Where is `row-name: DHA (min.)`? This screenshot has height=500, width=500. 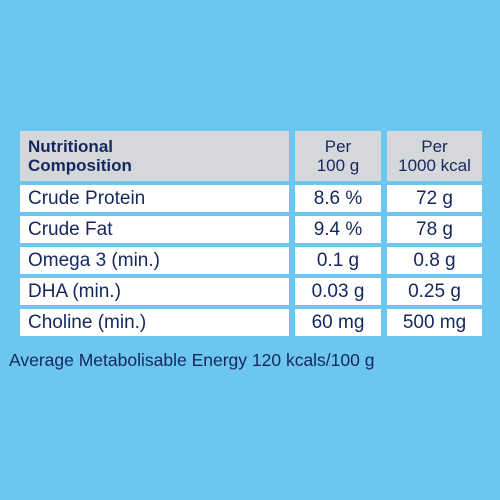 row-name: DHA (min.) is located at coordinates (154, 291).